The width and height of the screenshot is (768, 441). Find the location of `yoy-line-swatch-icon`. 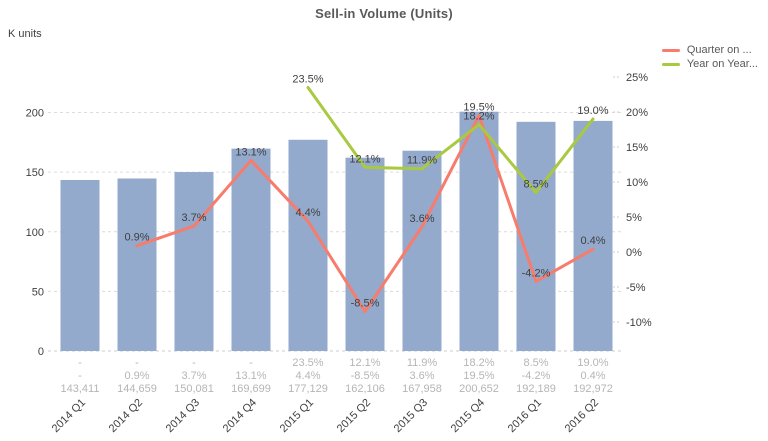

yoy-line-swatch-icon is located at coordinates (670, 64).